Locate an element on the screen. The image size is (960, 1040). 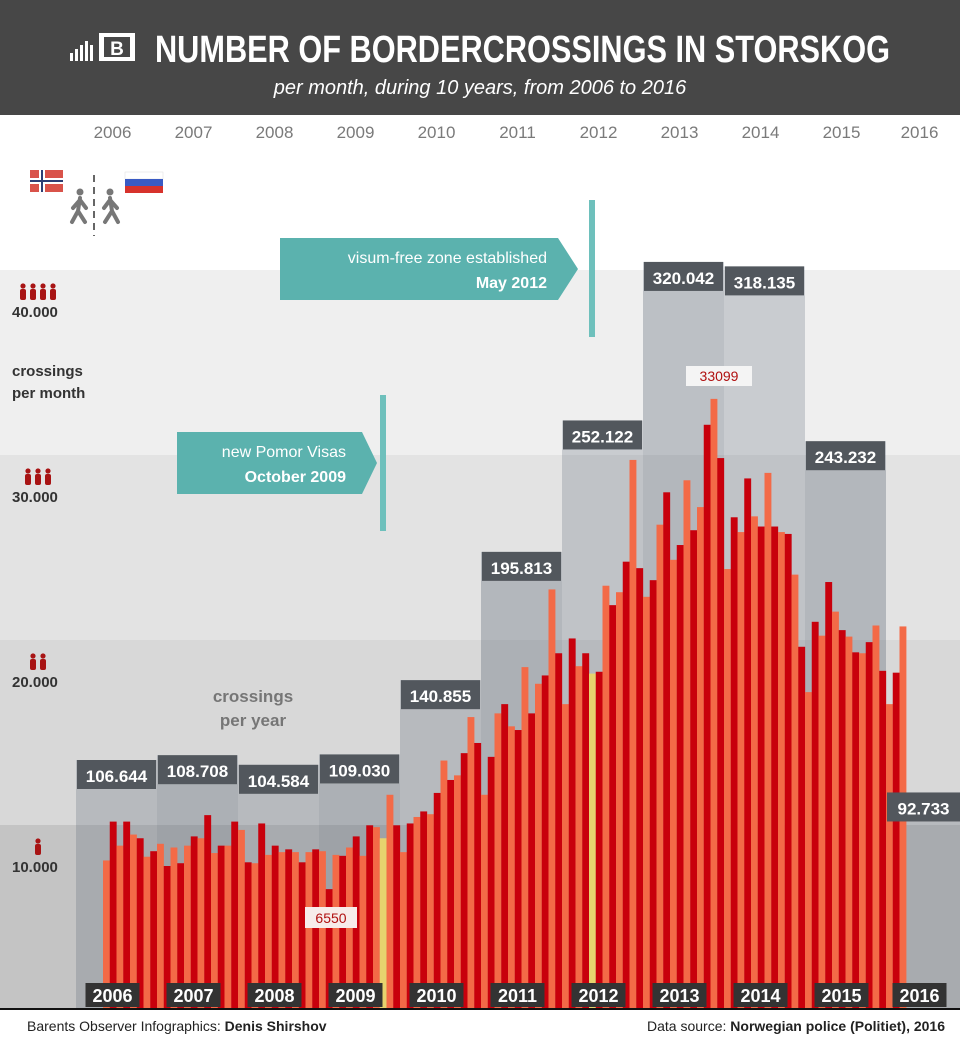
svg-text: 33099 is located at coordinates (719, 376).